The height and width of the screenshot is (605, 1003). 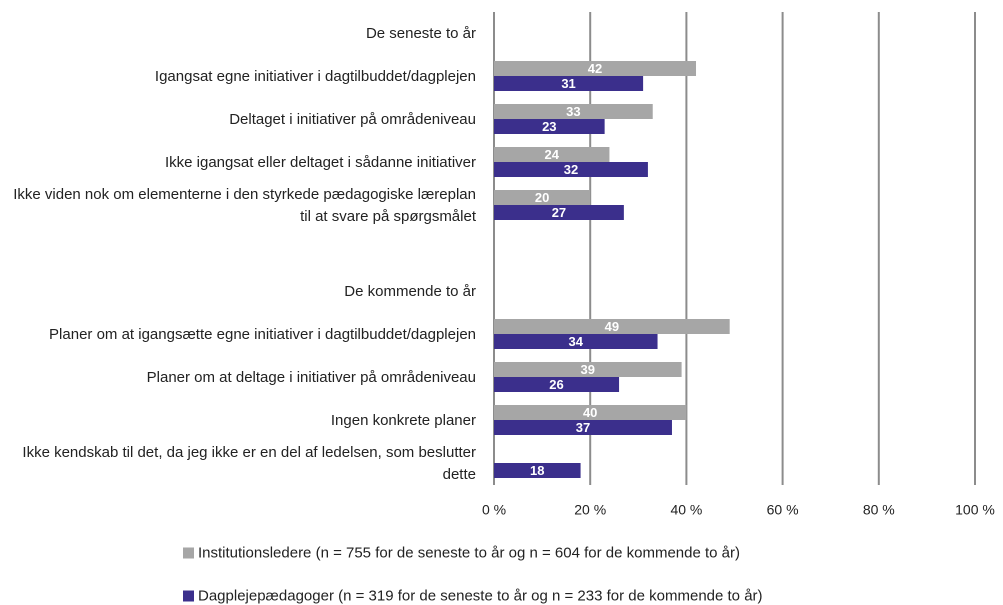 What do you see at coordinates (494, 510) in the screenshot?
I see `x-tick-label: 0 %` at bounding box center [494, 510].